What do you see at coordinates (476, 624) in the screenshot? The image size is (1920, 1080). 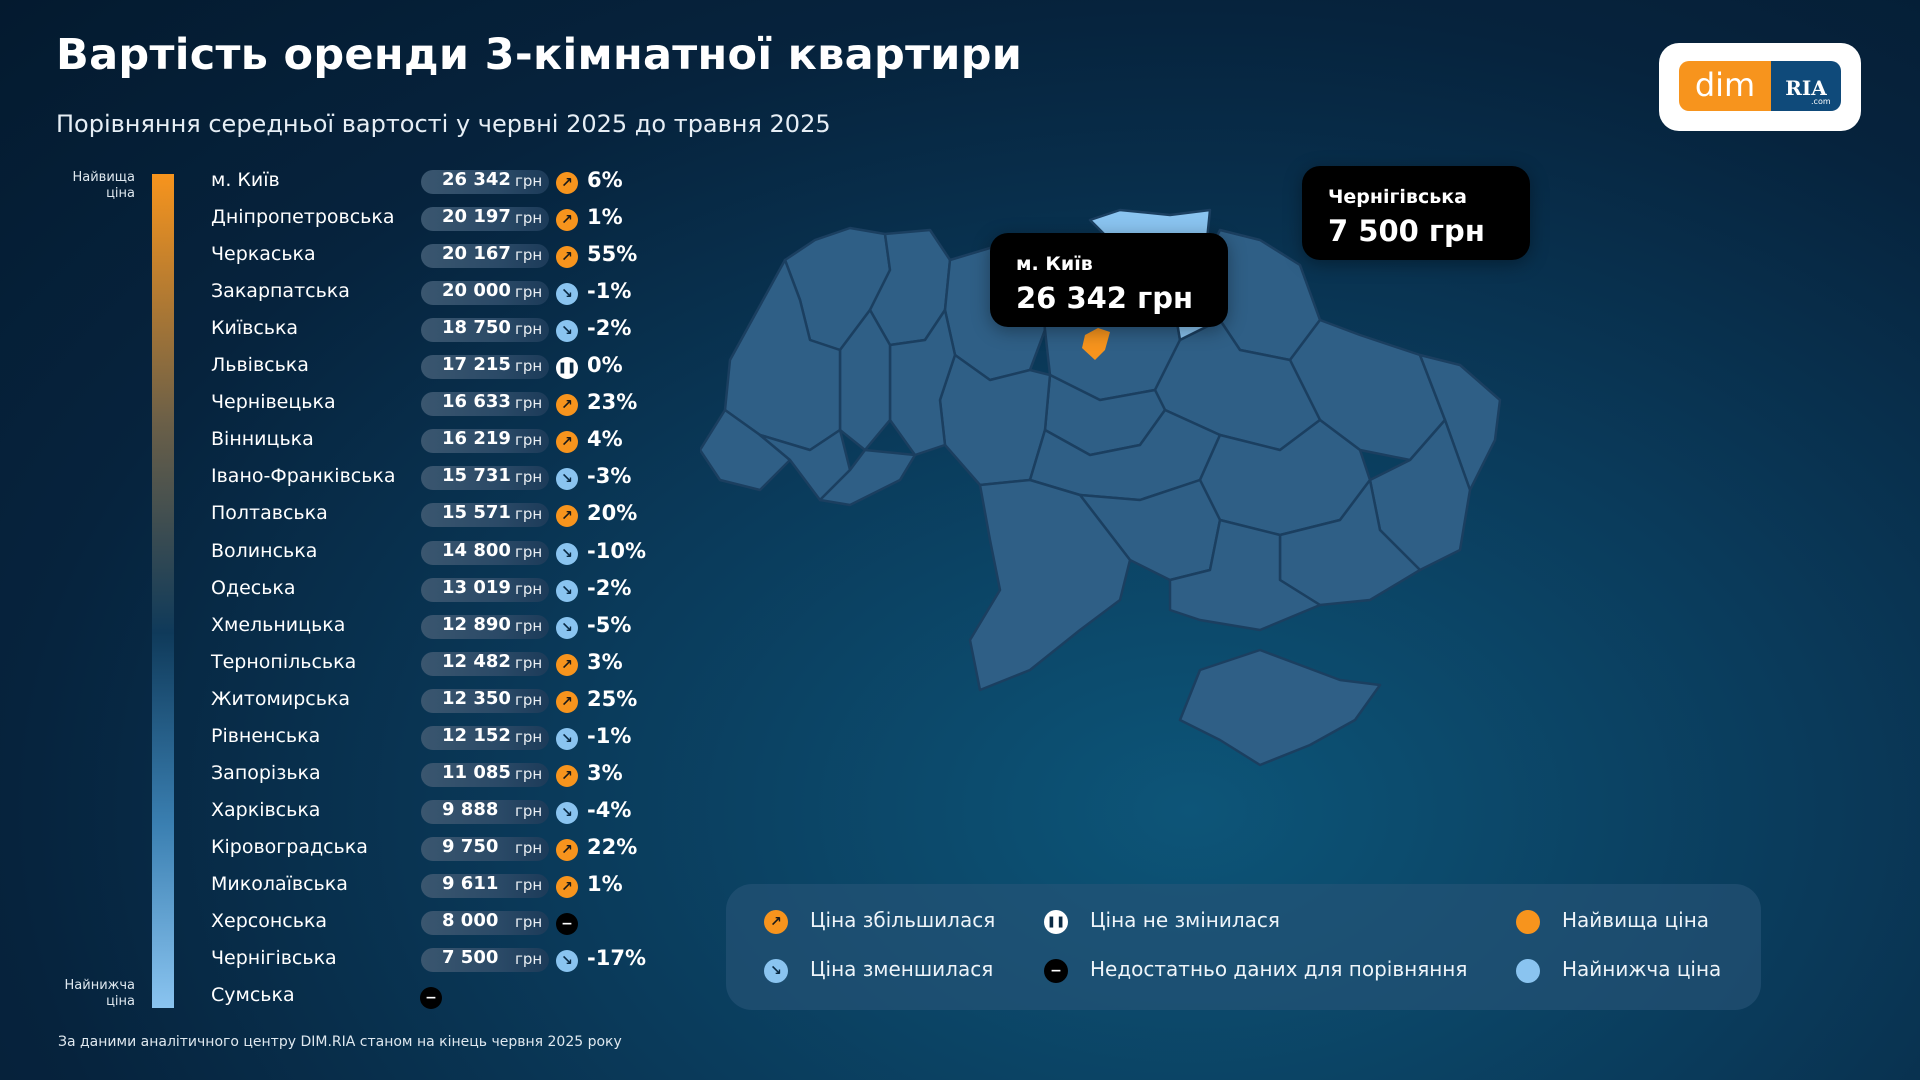 I see `price-value: 12 890` at bounding box center [476, 624].